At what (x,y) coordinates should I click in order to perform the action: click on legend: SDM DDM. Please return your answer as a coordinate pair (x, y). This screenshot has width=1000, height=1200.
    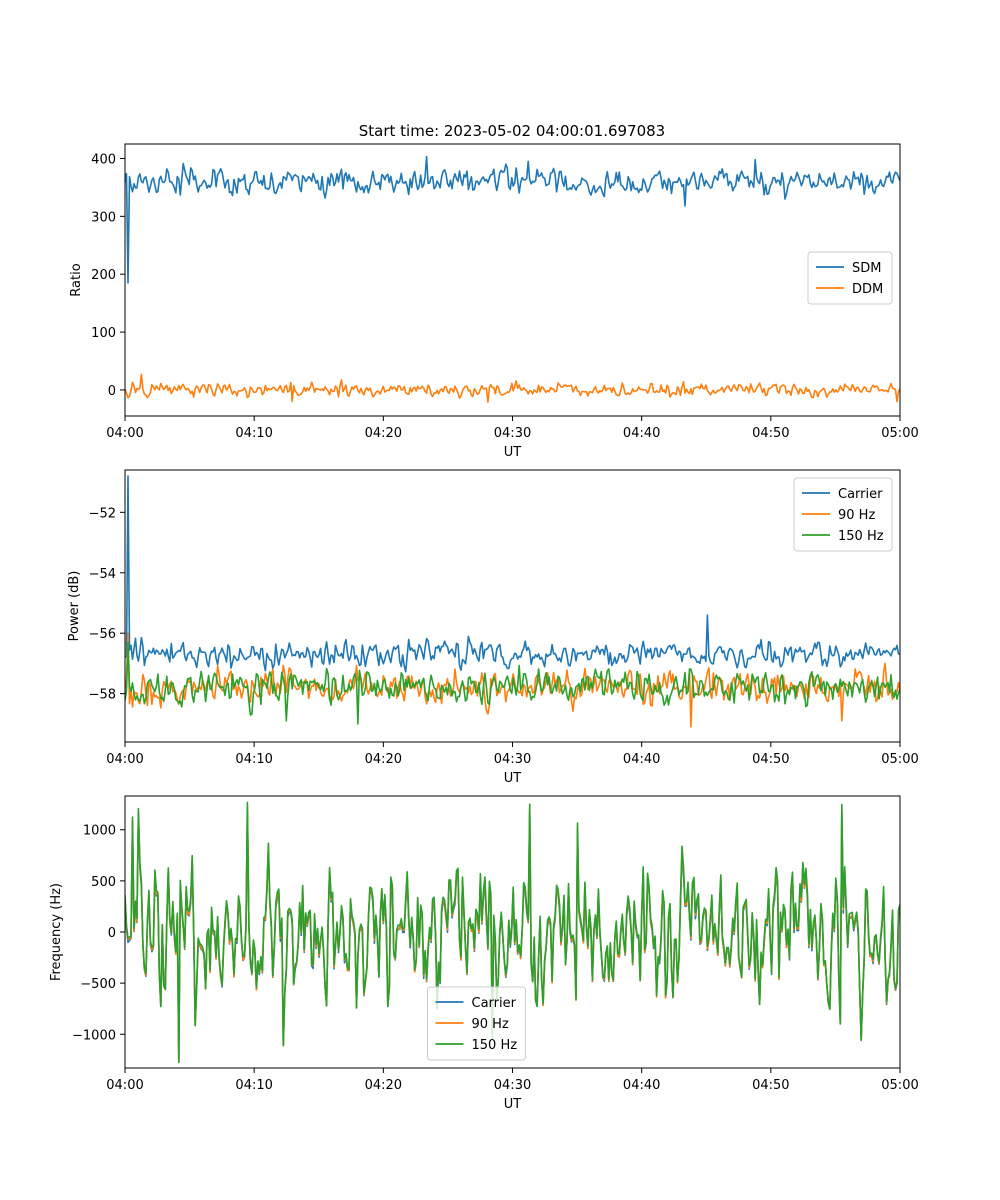
    Looking at the image, I should click on (850, 278).